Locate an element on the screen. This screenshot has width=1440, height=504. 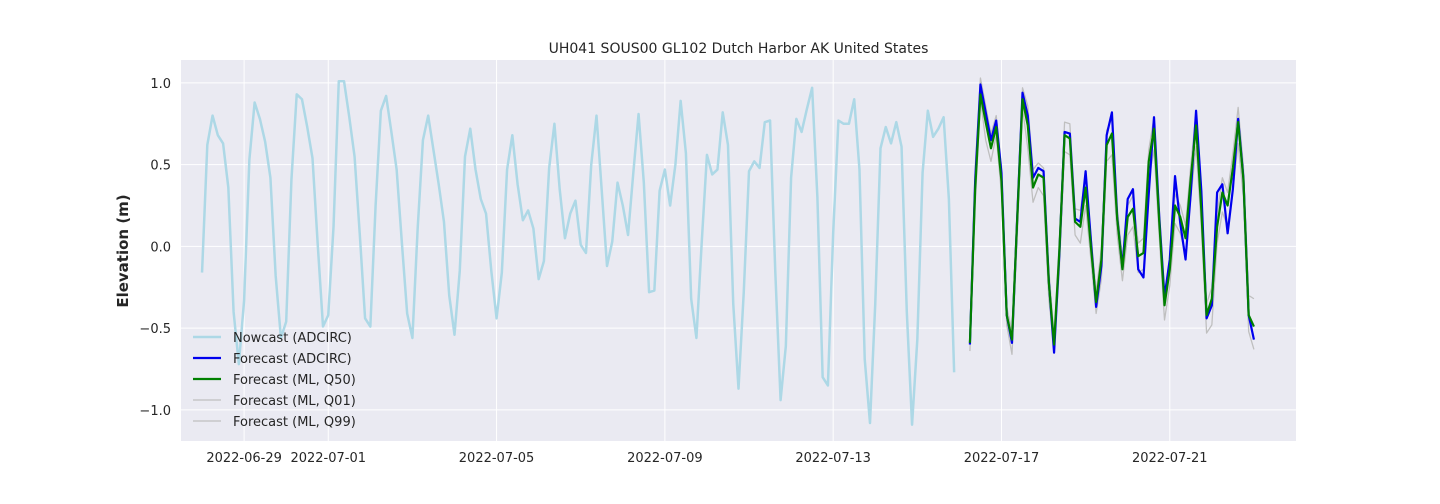
legend-label: Forecast (ML, Q50) is located at coordinates (294, 380).